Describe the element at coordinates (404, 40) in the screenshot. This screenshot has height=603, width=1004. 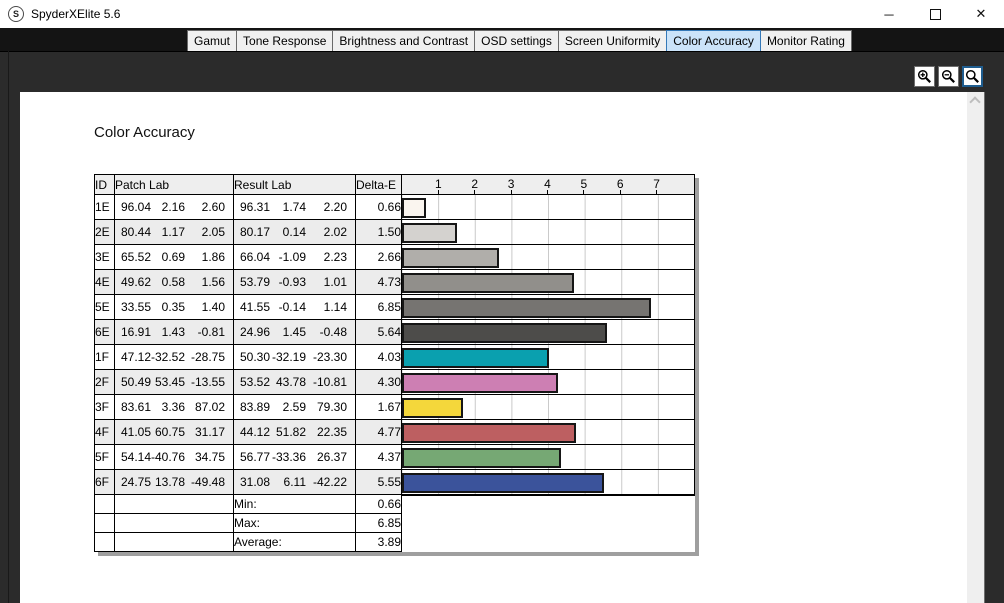
I see `tab-brightness-and-contrast: Brightness and Contrast` at that location.